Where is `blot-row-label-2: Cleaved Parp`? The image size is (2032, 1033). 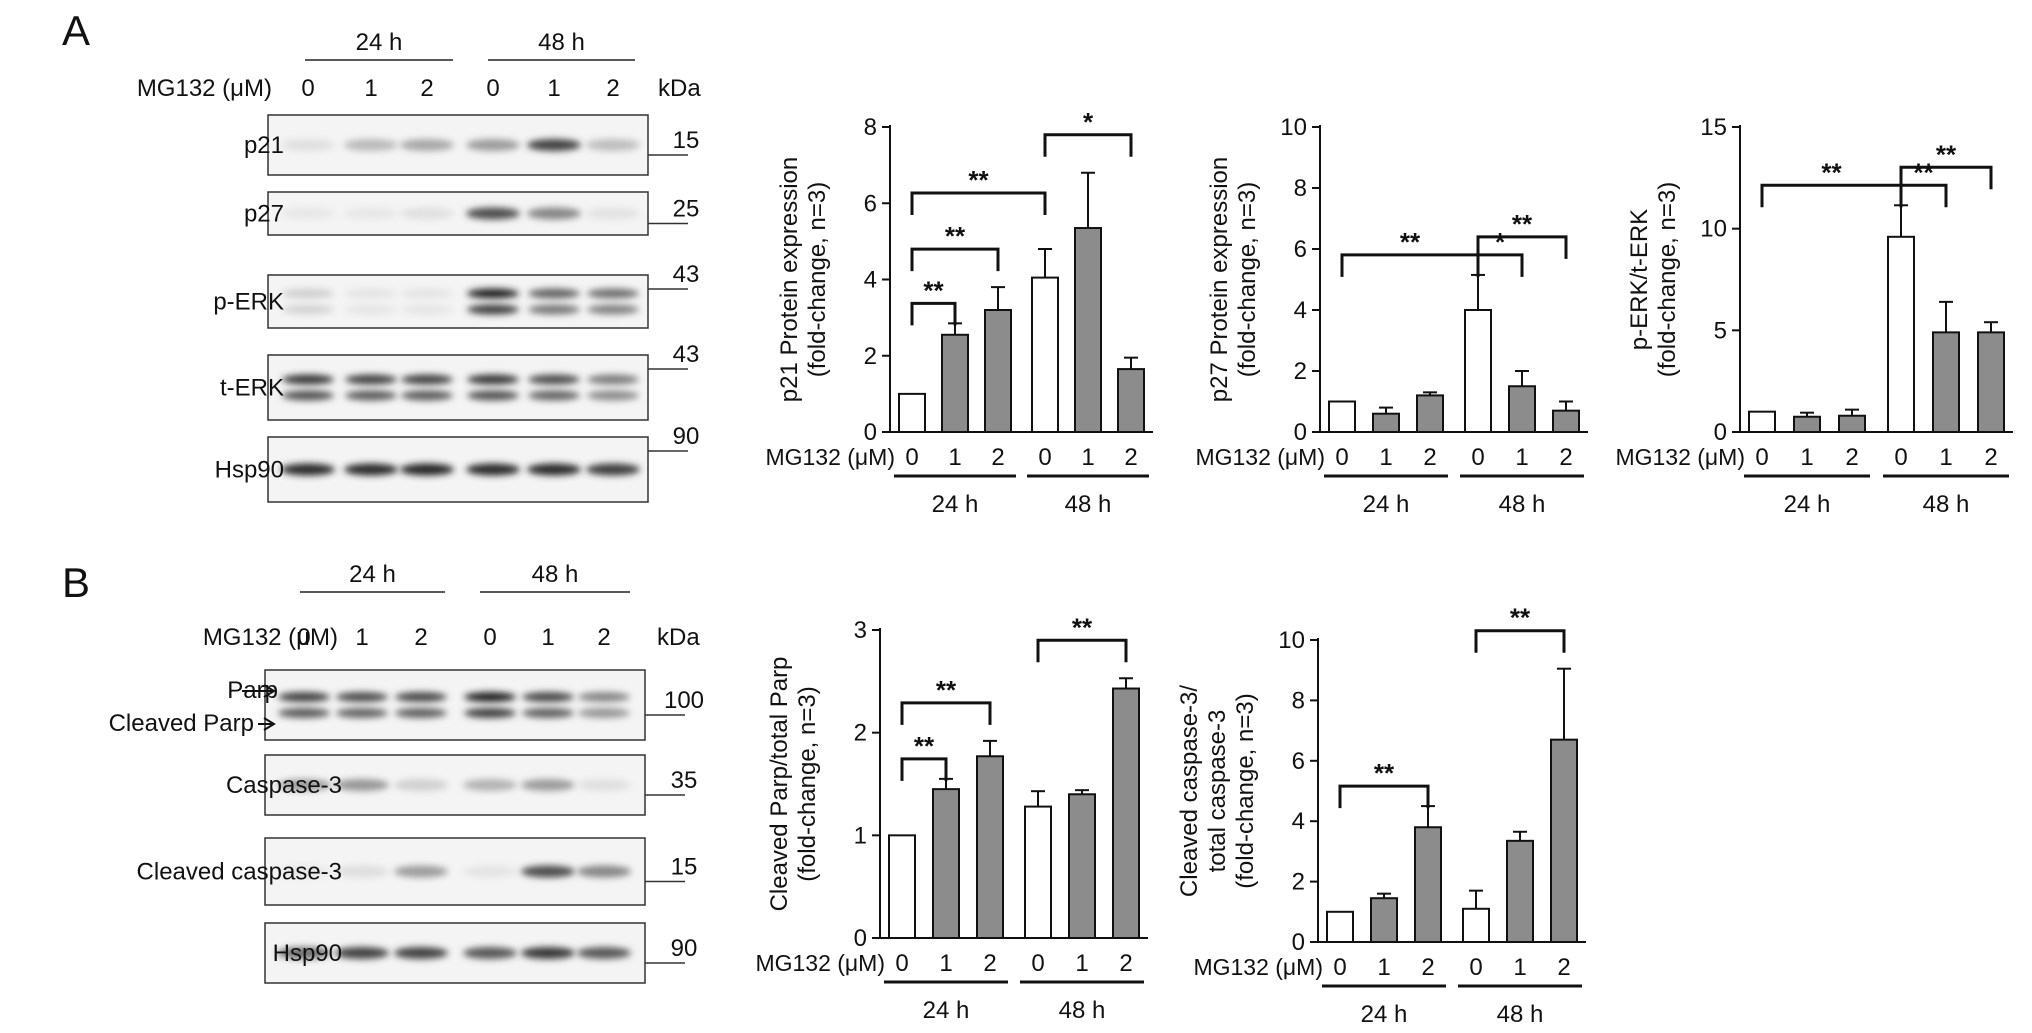
blot-row-label-2: Cleaved Parp is located at coordinates (181, 723).